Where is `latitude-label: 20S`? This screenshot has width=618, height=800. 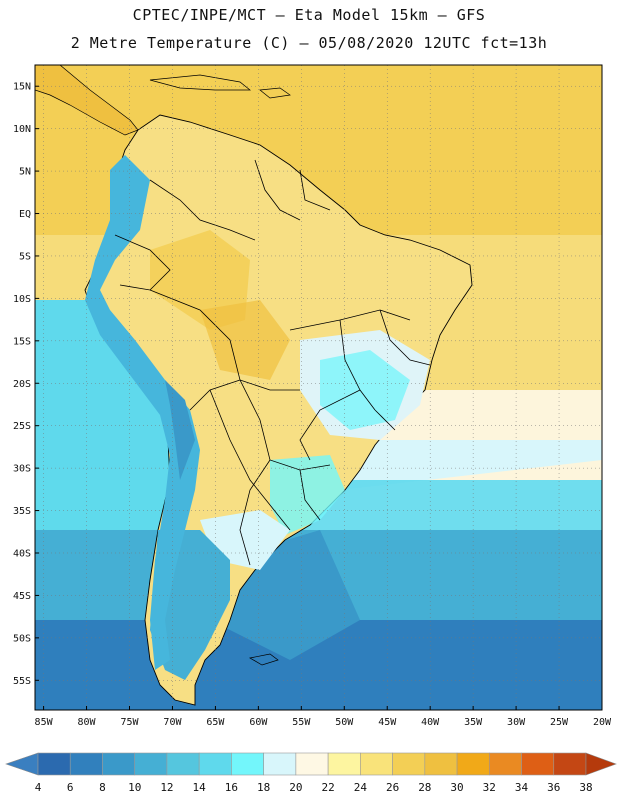 latitude-label: 20S is located at coordinates (22, 384).